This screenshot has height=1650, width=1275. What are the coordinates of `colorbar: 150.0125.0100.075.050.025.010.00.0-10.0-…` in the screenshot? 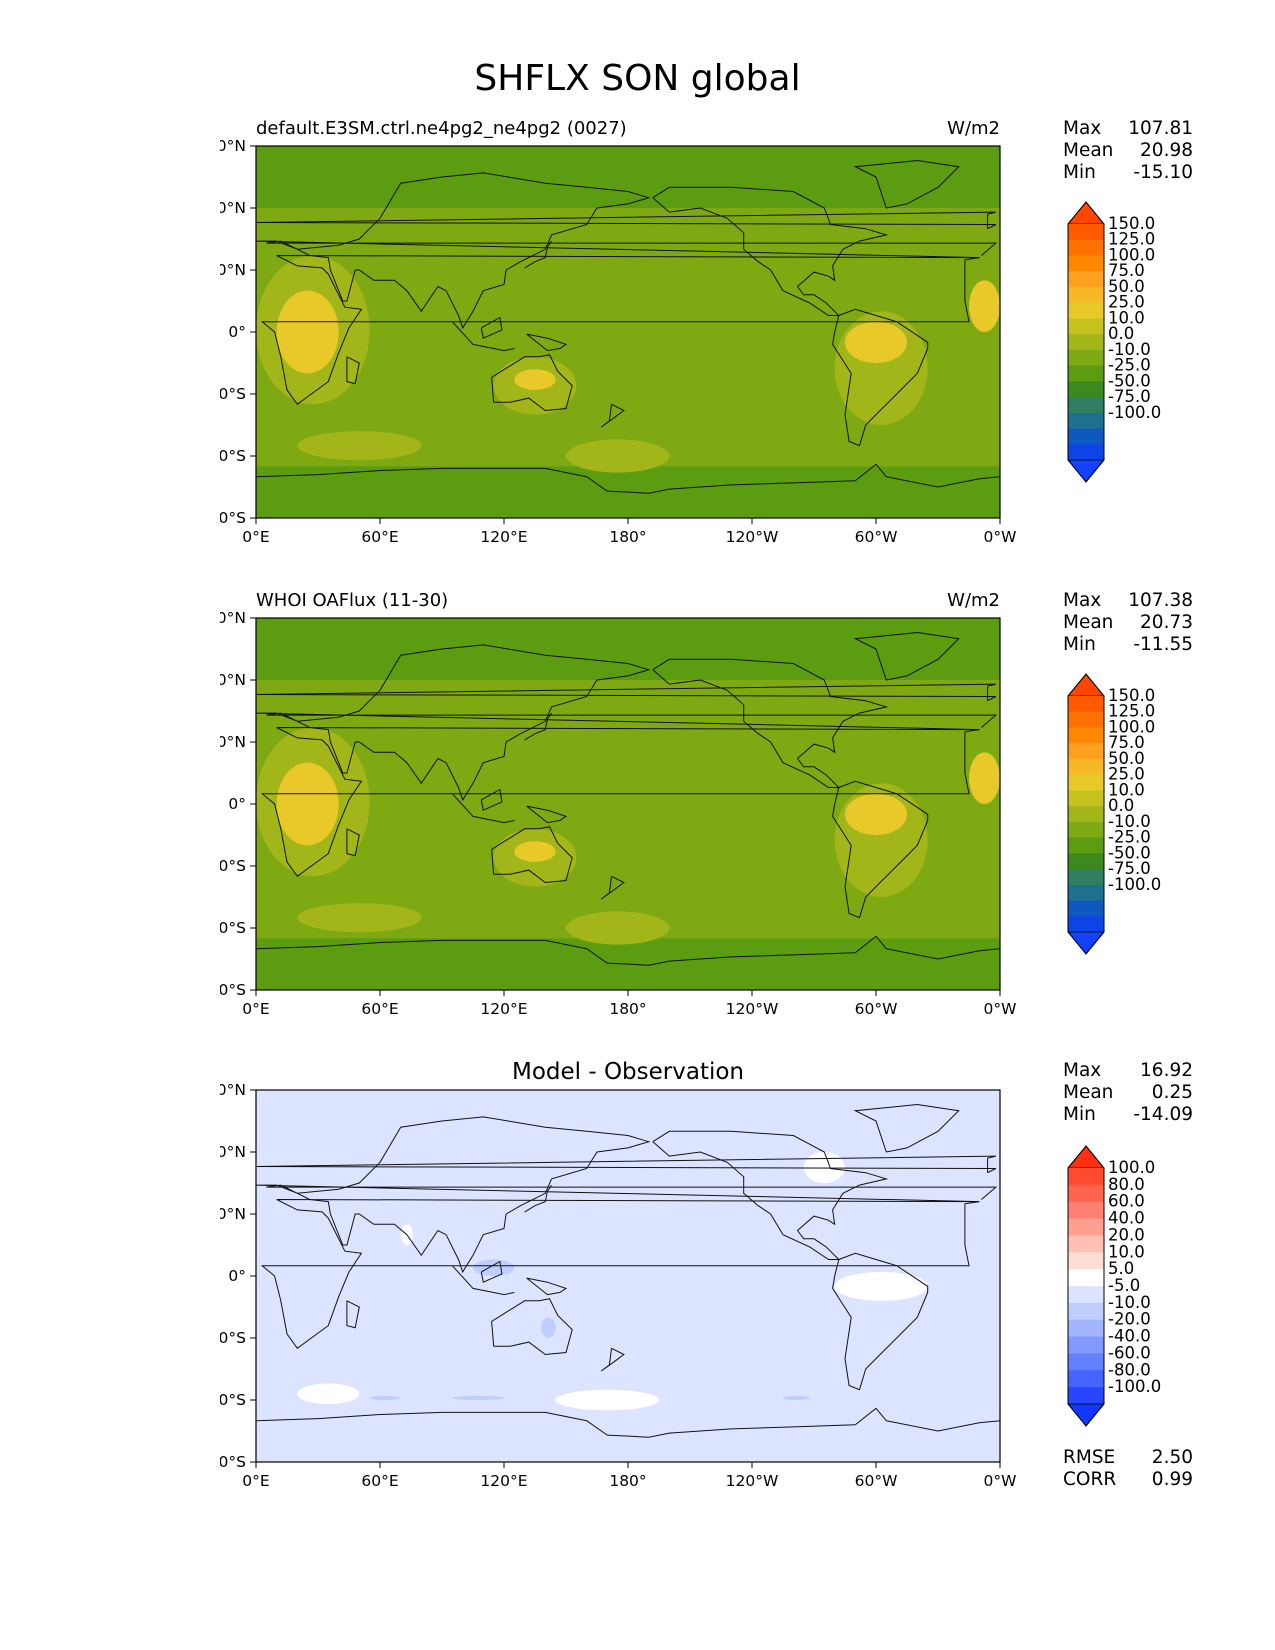 It's located at (1114, 342).